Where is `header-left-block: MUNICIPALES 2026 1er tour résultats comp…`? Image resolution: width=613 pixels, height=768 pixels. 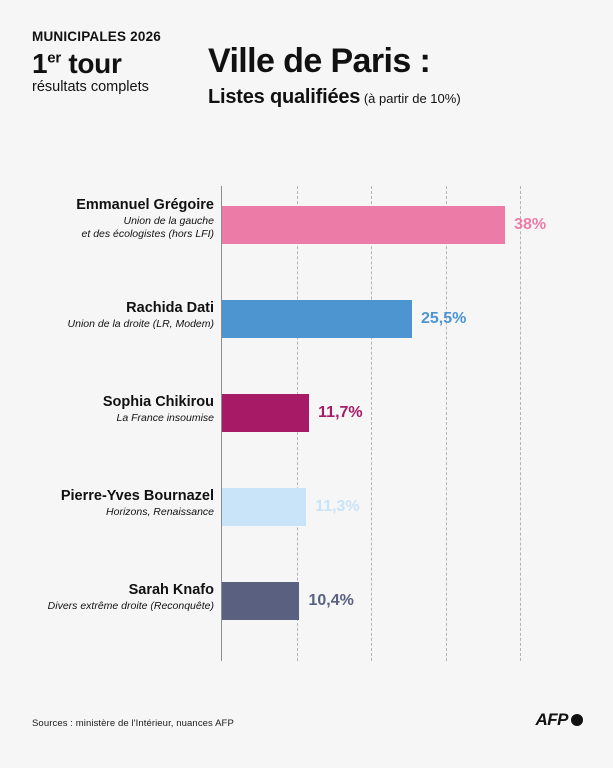 header-left-block: MUNICIPALES 2026 1er tour résultats comp… is located at coordinates (112, 62).